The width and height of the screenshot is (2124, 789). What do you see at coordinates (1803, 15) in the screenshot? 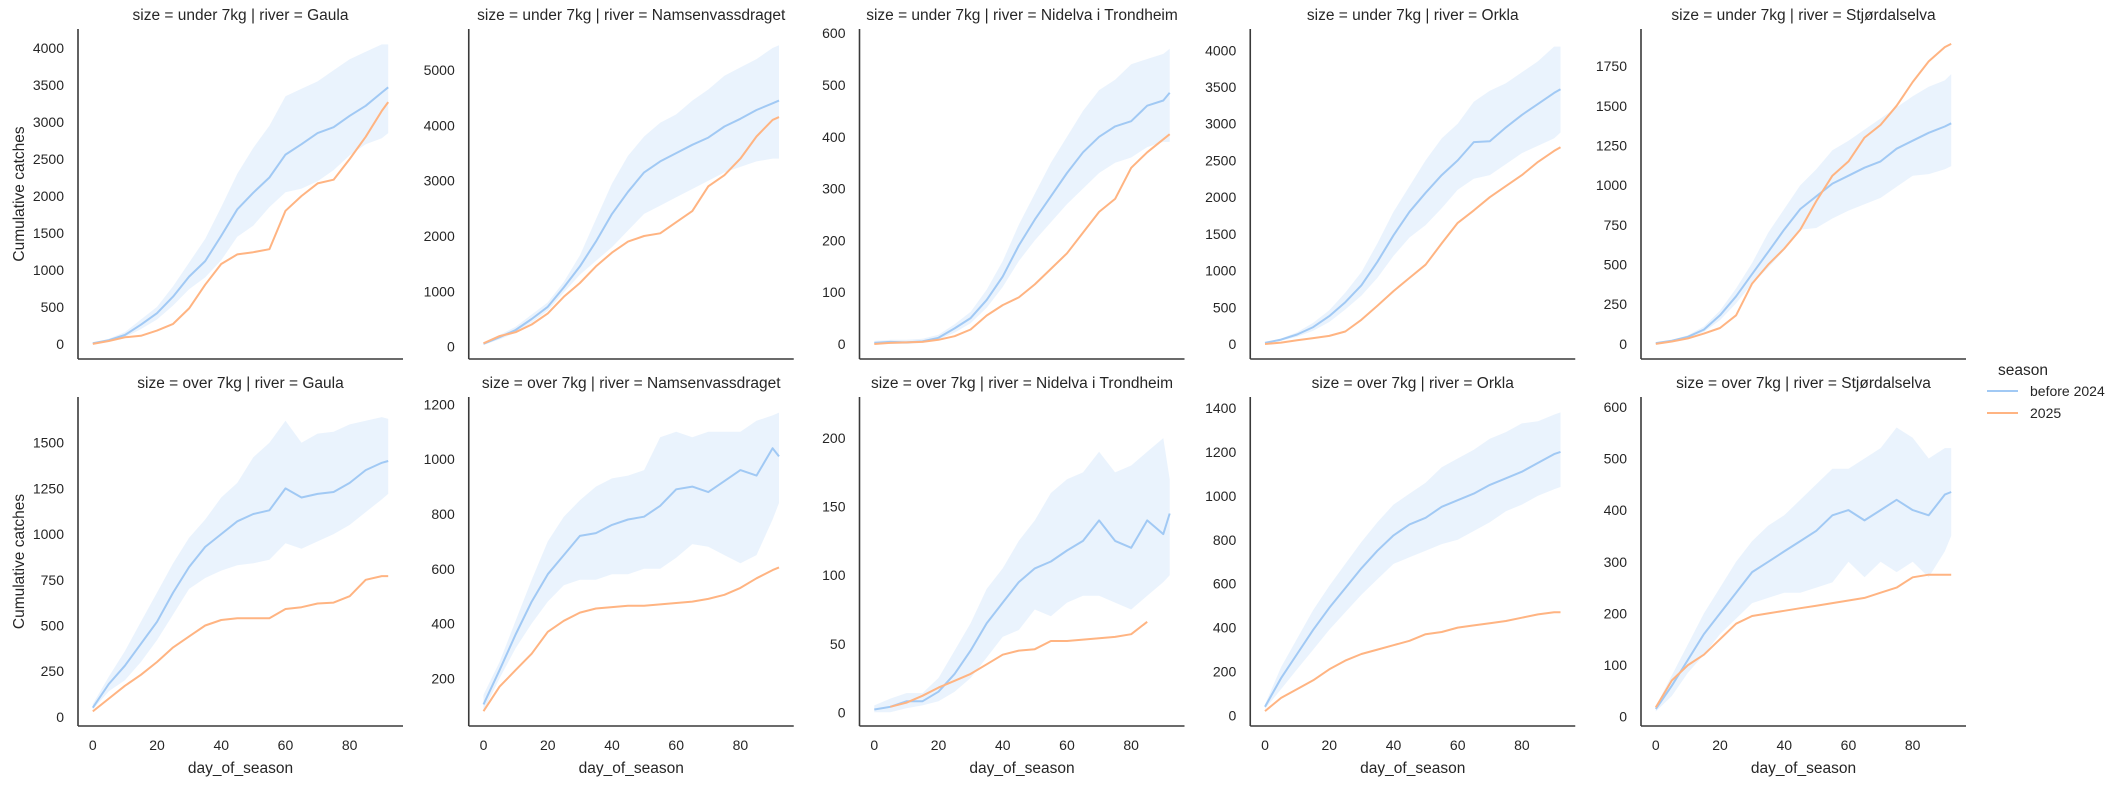
I see `panel-title: size = under 7kg | river = Stjørdalselva` at bounding box center [1803, 15].